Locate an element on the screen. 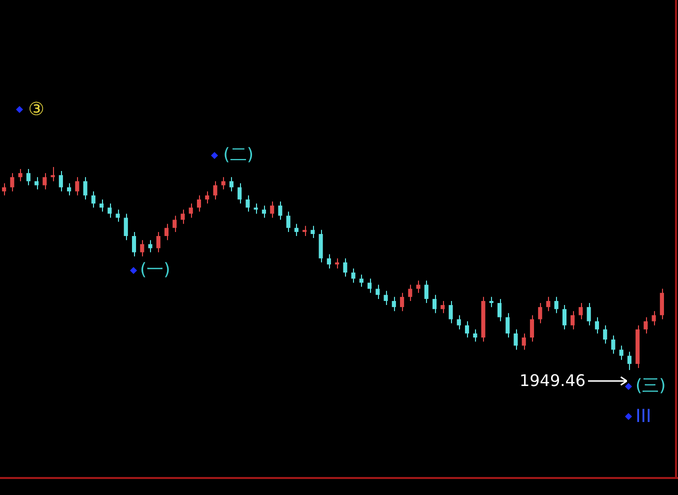 This screenshot has width=678, height=495. text: 1949.46 is located at coordinates (552, 380).